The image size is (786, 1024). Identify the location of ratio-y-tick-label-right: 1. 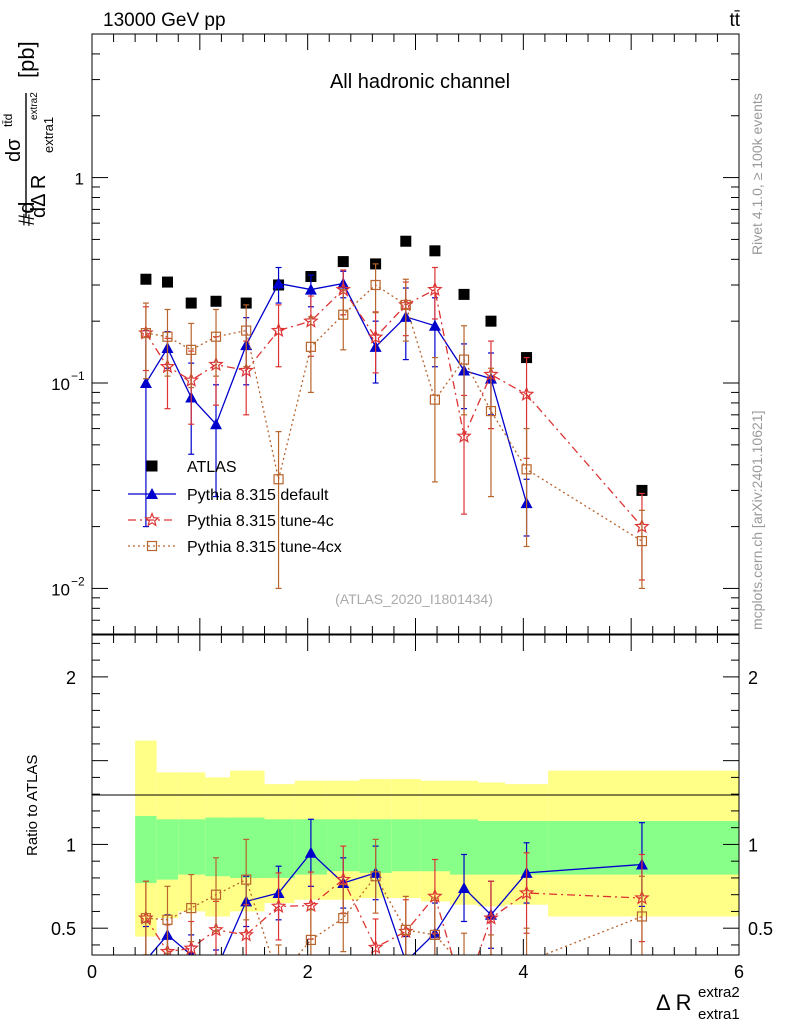
(753, 845).